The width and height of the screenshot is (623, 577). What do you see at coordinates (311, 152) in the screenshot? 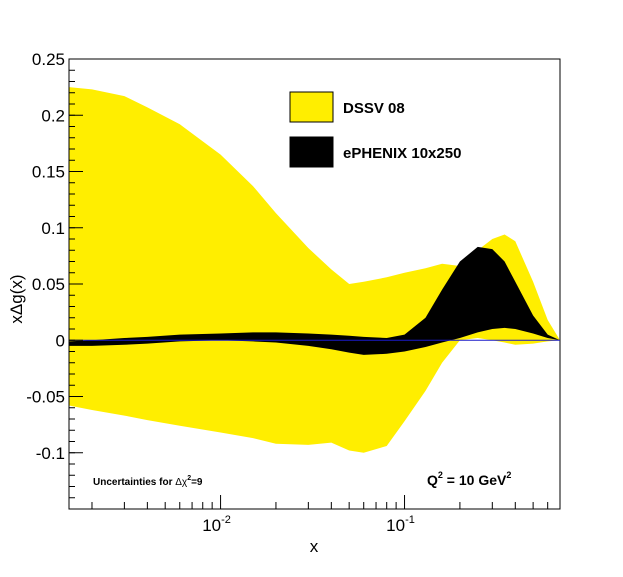
I see `legend-swatch-ephenix` at bounding box center [311, 152].